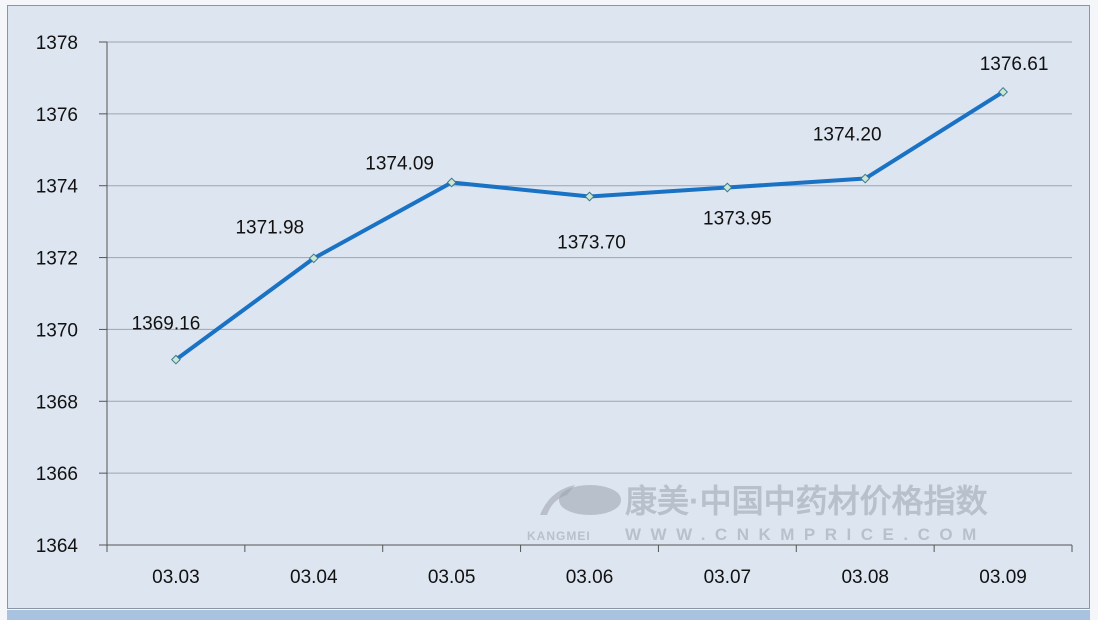 This screenshot has width=1098, height=620. Describe the element at coordinates (807, 501) in the screenshot. I see `watermark-brand-cn: 康美·中国中药材价格指数` at that location.